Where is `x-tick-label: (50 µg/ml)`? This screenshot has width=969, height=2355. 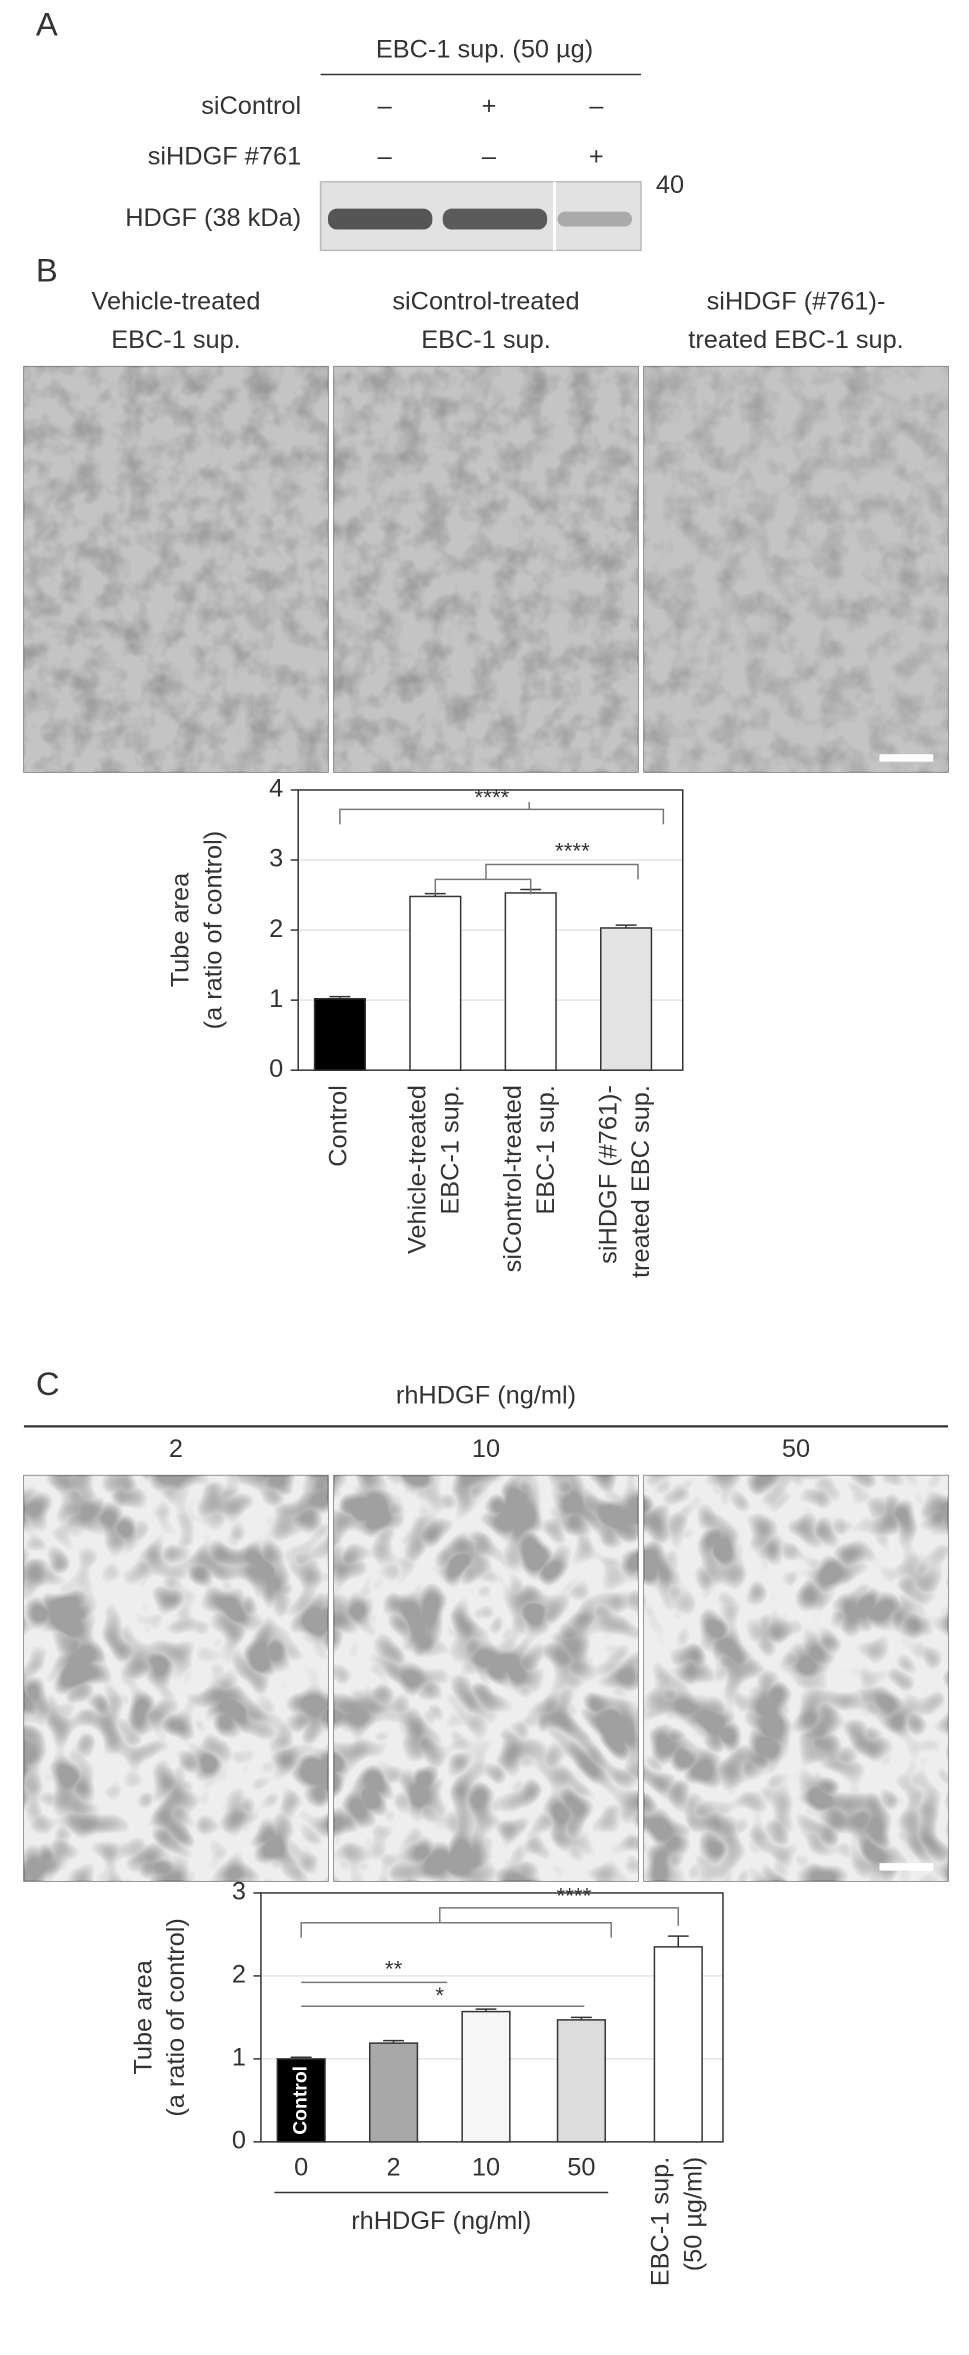 x-tick-label: (50 µg/ml) is located at coordinates (693, 2214).